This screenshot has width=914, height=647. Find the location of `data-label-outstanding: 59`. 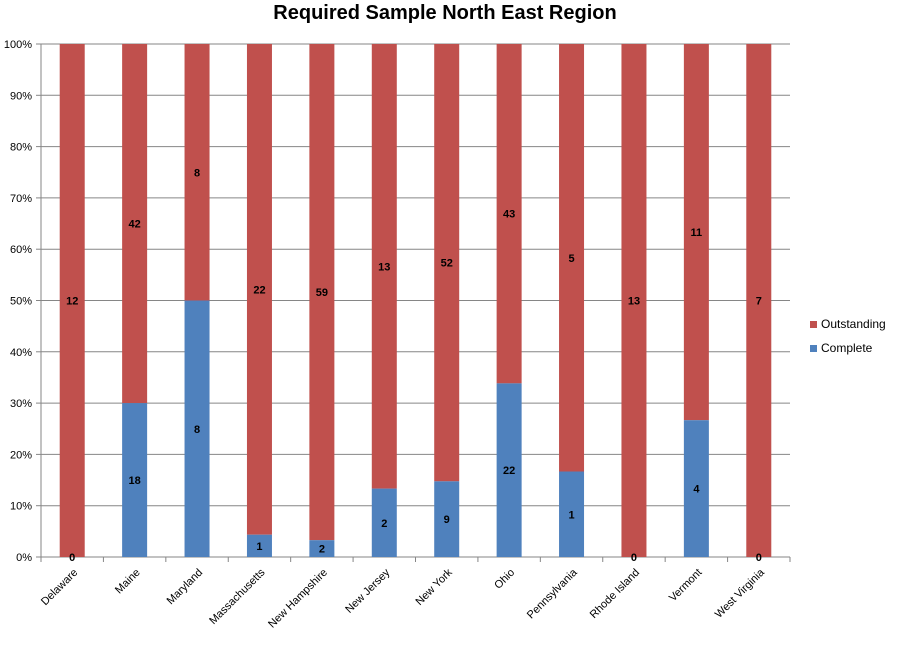

data-label-outstanding: 59 is located at coordinates (322, 293).